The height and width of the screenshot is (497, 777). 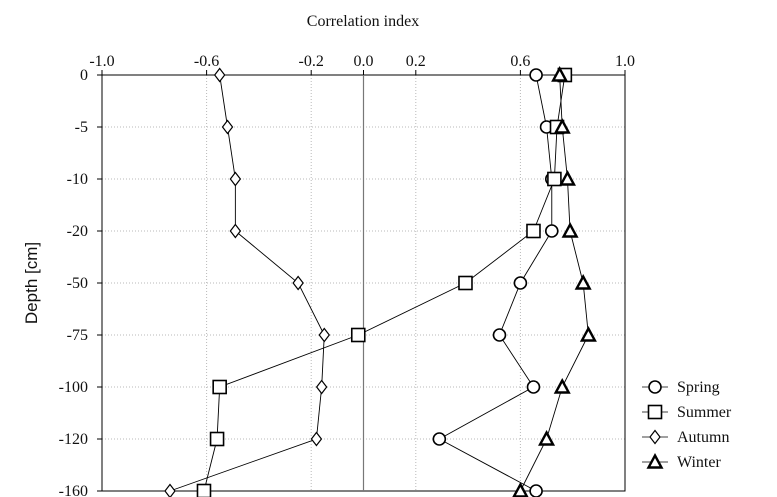 What do you see at coordinates (655, 387) in the screenshot?
I see `legend-marker-spring` at bounding box center [655, 387].